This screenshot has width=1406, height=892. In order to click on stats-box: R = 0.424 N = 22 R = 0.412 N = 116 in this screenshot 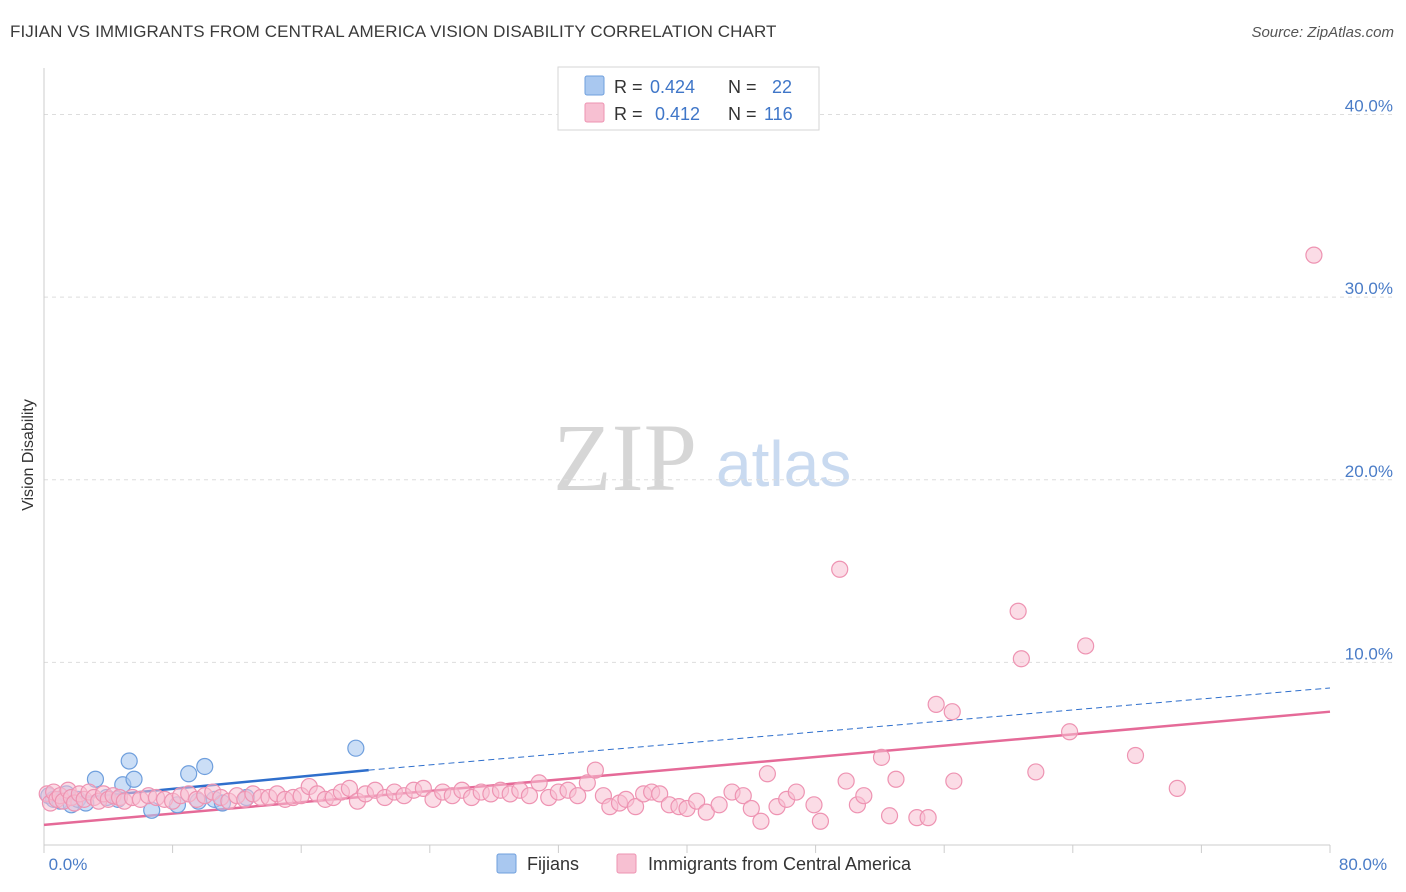, I will do `click(688, 98)`.